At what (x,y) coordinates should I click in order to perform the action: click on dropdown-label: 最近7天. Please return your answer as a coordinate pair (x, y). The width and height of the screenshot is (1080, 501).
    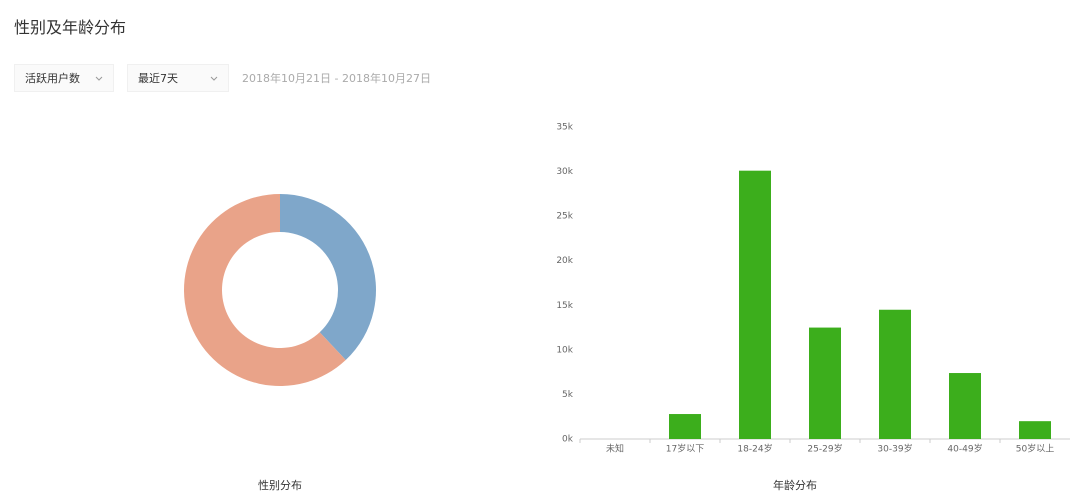
    Looking at the image, I should click on (158, 78).